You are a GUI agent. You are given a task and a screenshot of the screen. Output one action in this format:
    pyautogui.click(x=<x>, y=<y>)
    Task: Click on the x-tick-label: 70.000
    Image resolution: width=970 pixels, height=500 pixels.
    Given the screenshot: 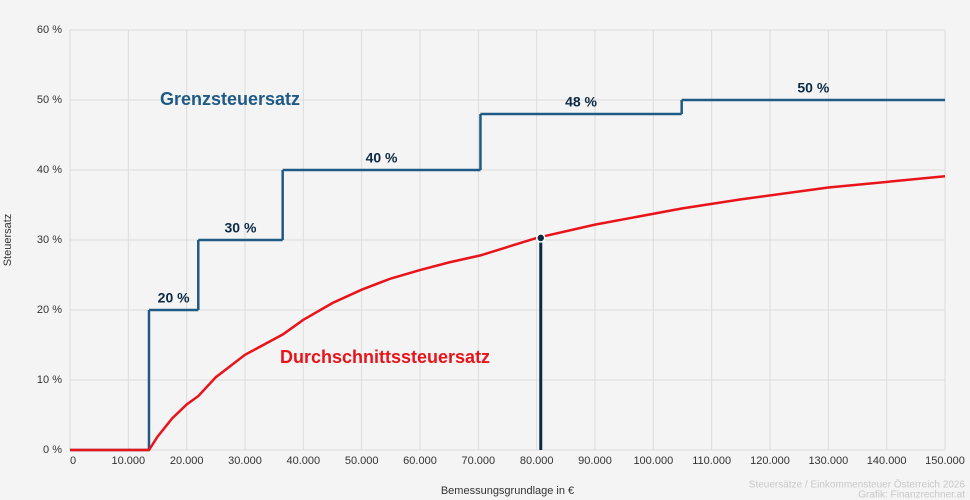 What is the action you would take?
    pyautogui.click(x=479, y=461)
    